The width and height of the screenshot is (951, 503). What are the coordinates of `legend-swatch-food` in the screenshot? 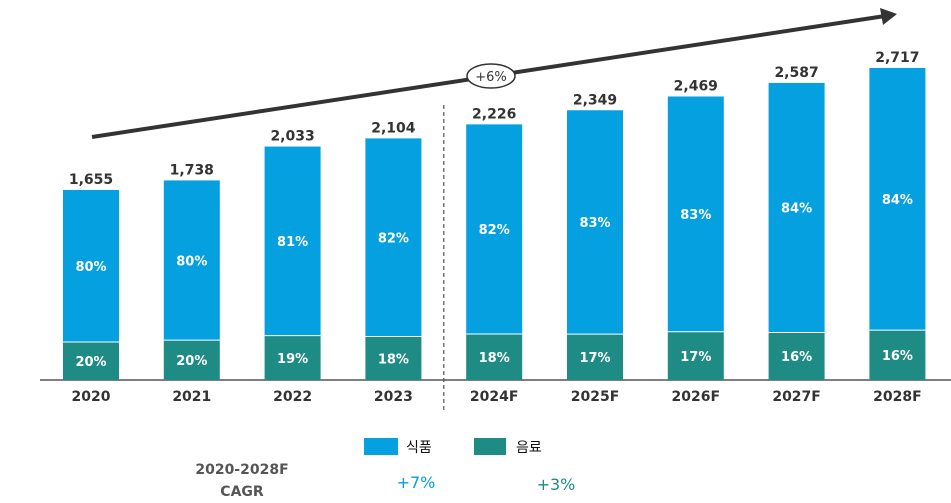 It's located at (381, 446).